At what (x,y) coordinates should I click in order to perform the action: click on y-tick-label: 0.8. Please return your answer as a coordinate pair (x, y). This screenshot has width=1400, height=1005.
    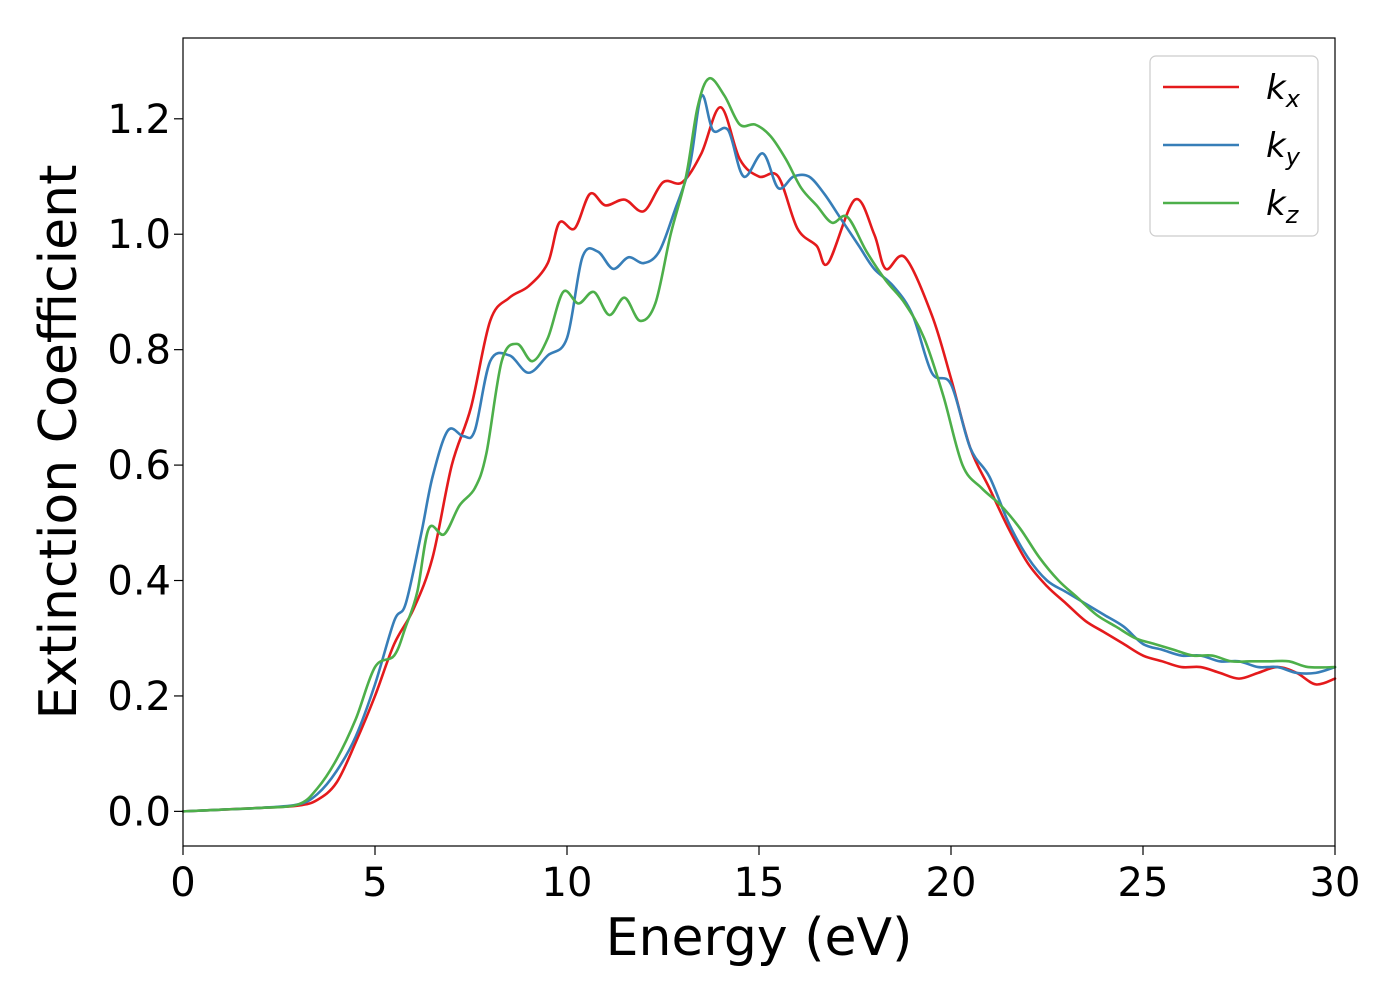
    Looking at the image, I should click on (139, 351).